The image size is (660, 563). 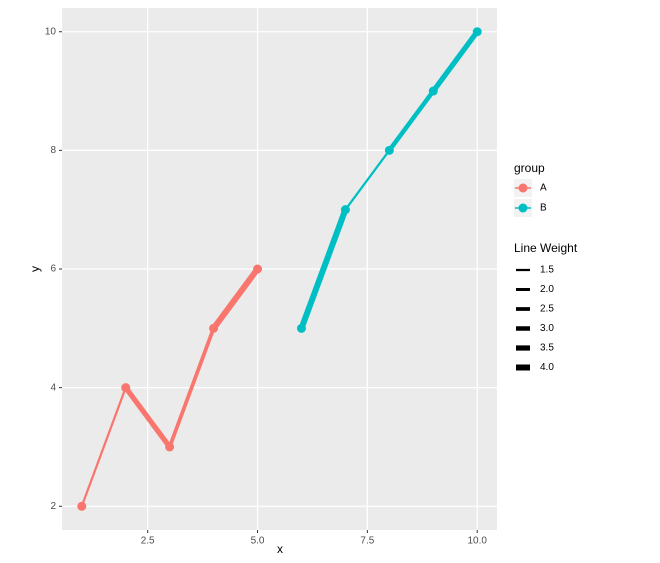 I want to click on legend-label: 1.5, so click(x=547, y=270).